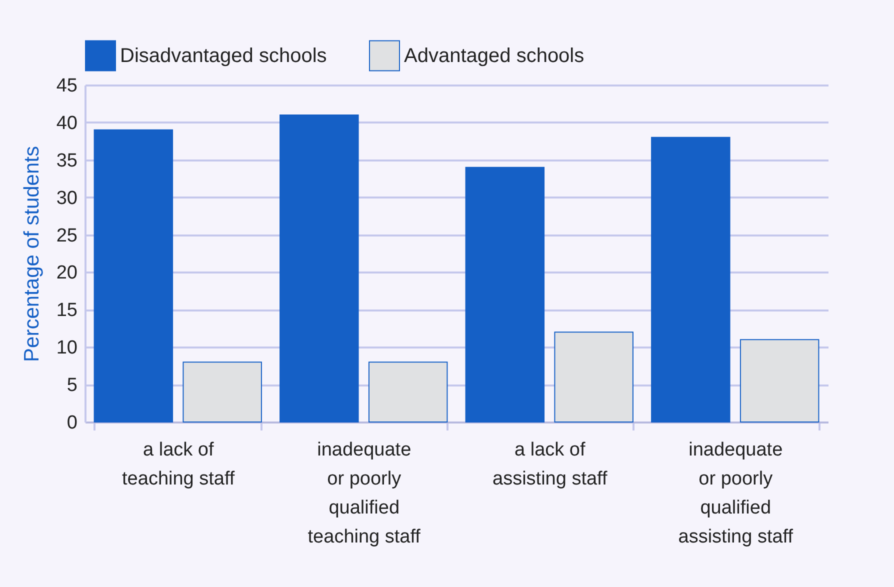  What do you see at coordinates (67, 161) in the screenshot?
I see `y-tick-label: 35` at bounding box center [67, 161].